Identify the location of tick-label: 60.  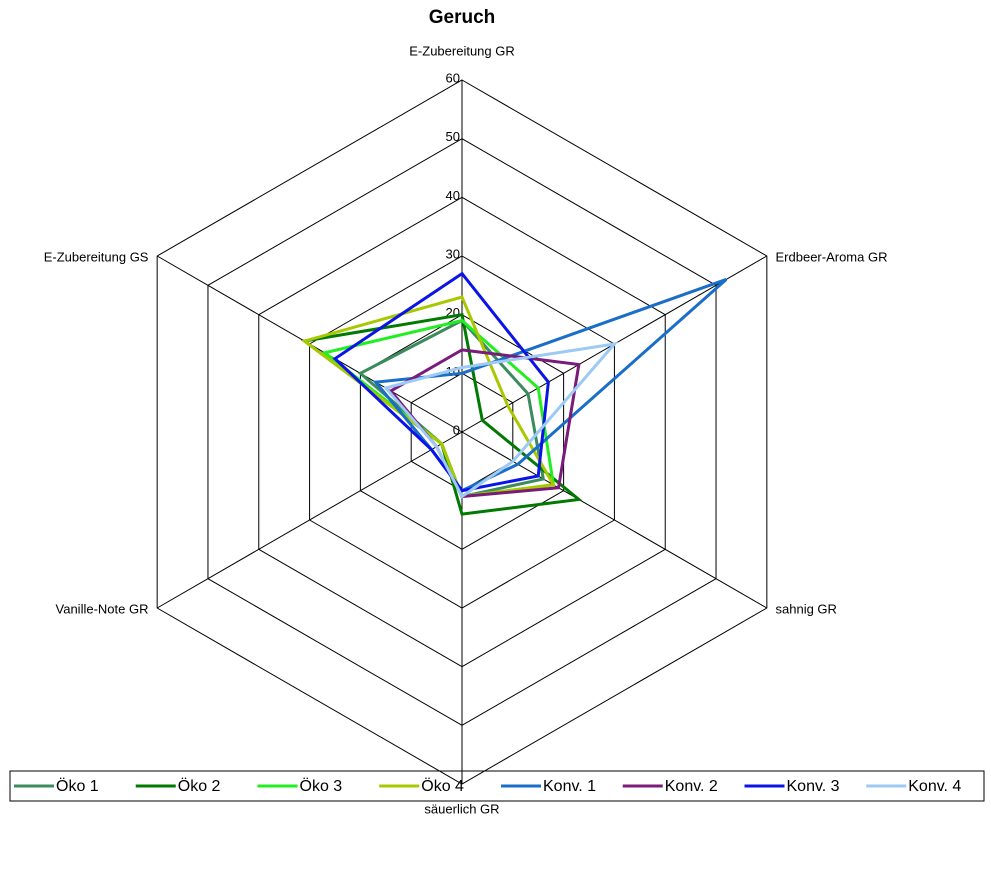
(453, 77).